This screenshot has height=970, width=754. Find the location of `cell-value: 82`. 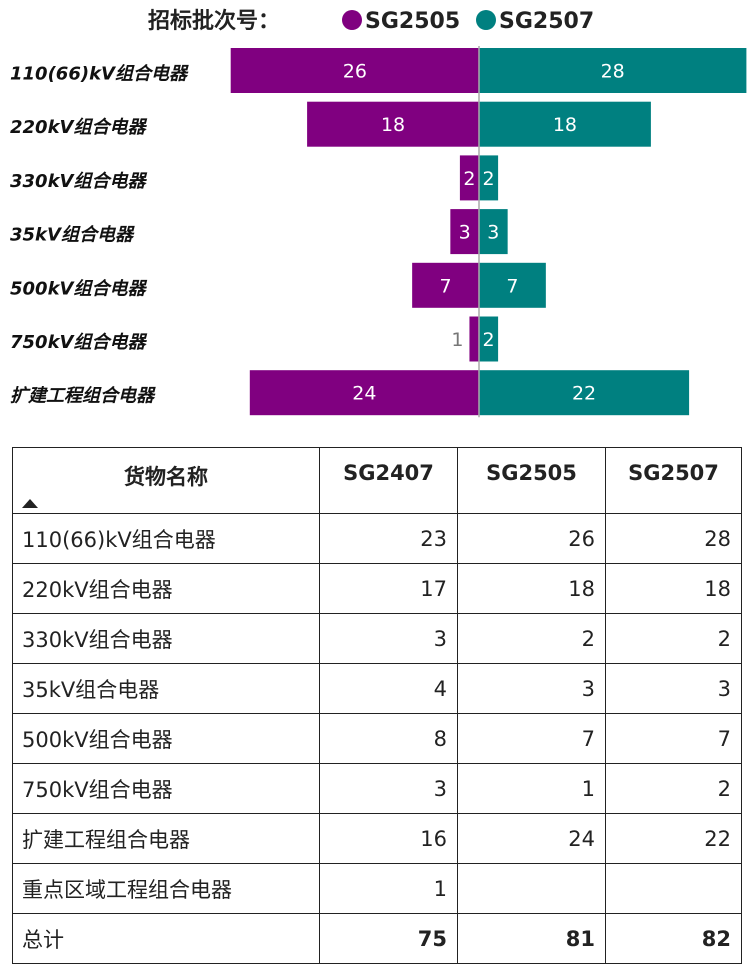

cell-value: 82 is located at coordinates (673, 938).